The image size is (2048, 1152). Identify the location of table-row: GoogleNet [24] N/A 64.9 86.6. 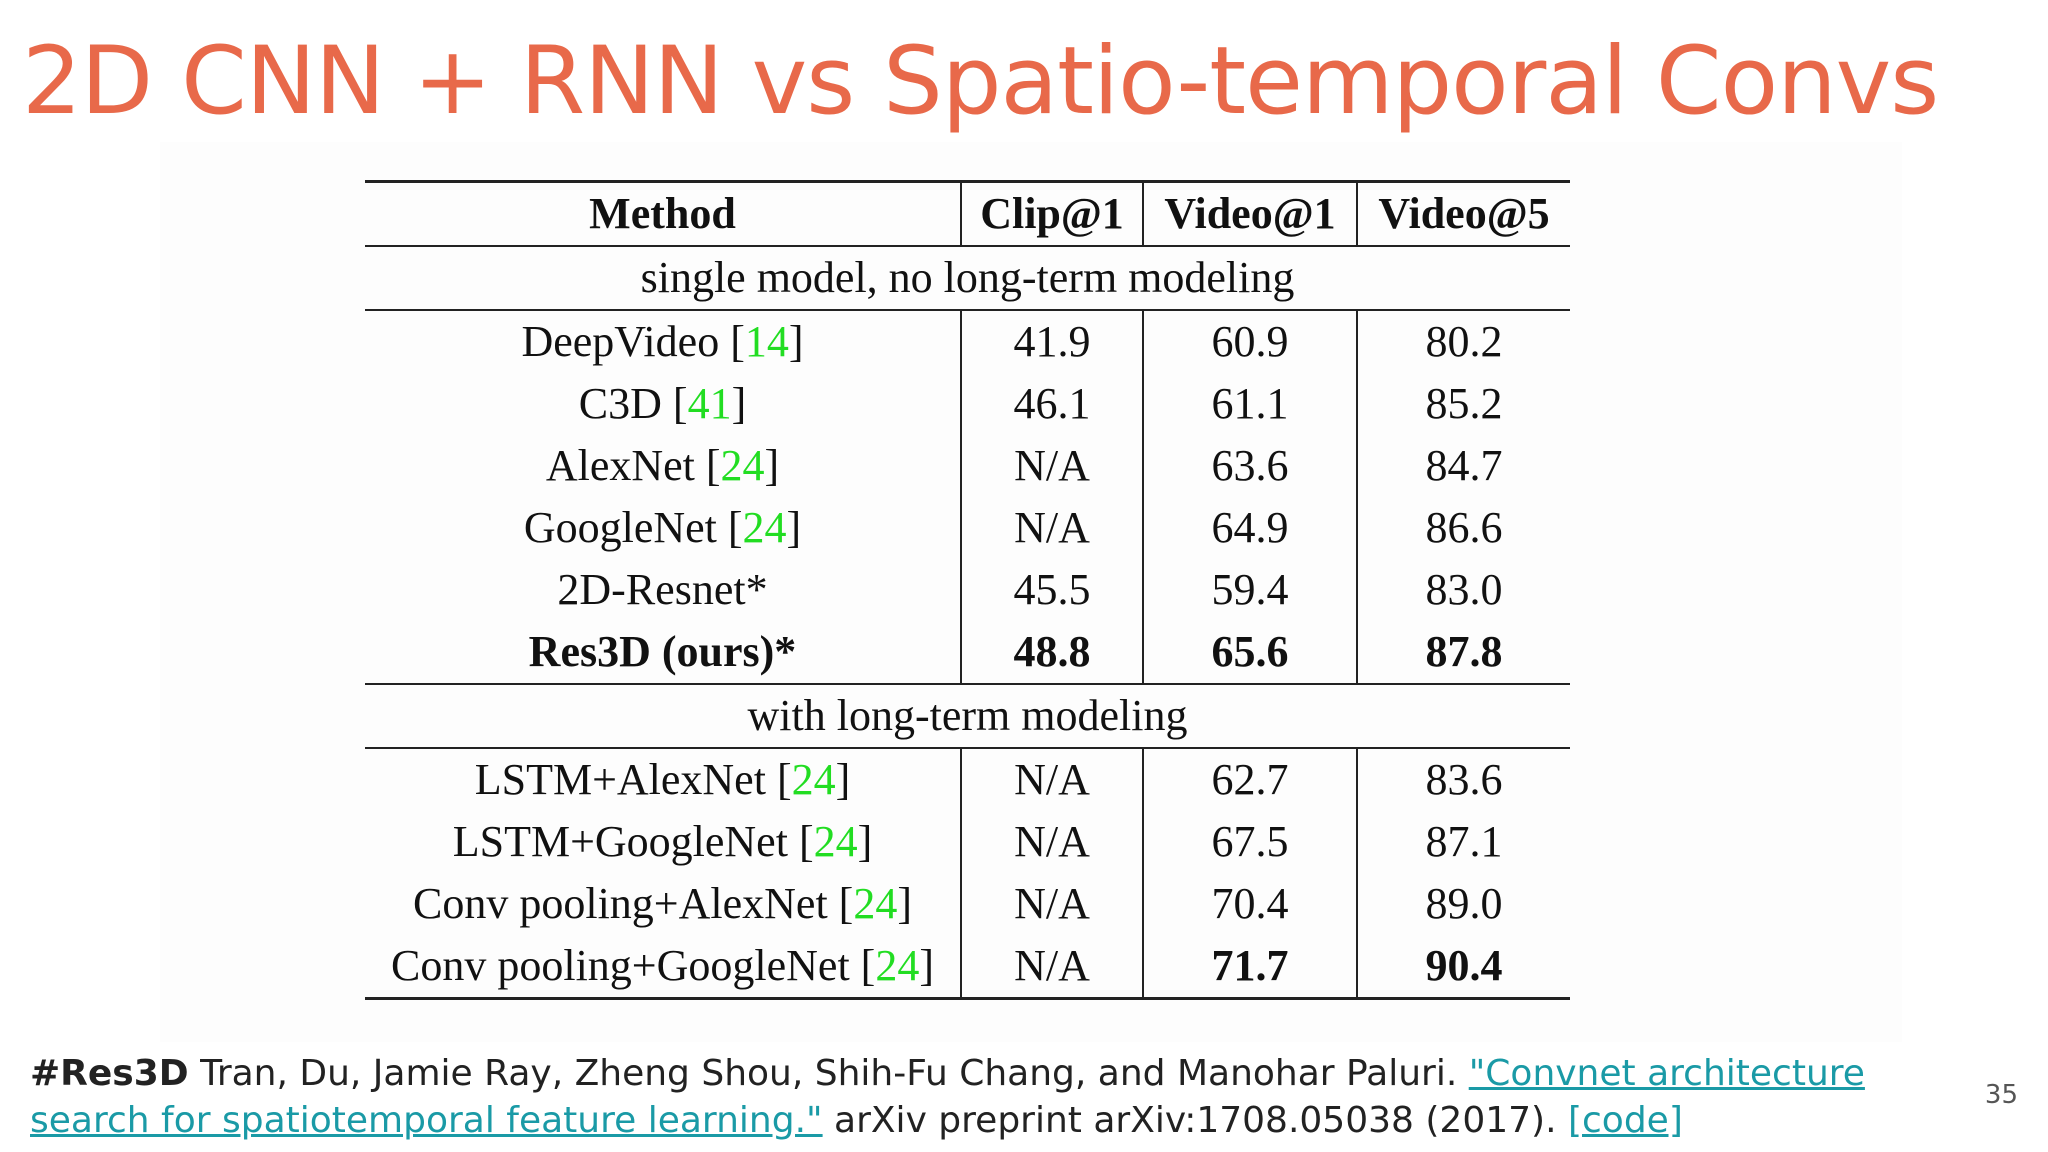
(967, 528).